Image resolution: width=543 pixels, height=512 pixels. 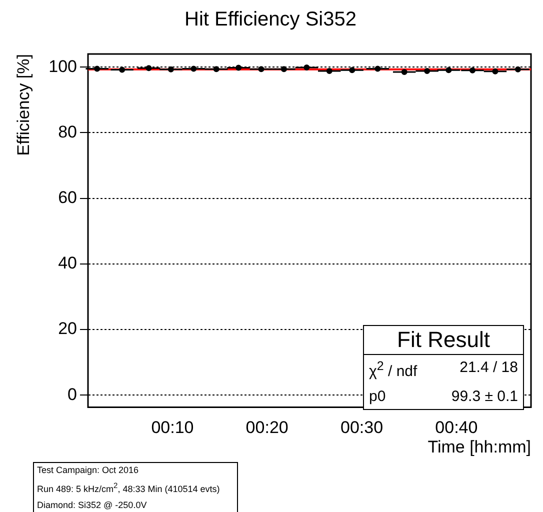 What do you see at coordinates (393, 369) in the screenshot?
I see `annotation: χ$^{2}$ / ndf` at bounding box center [393, 369].